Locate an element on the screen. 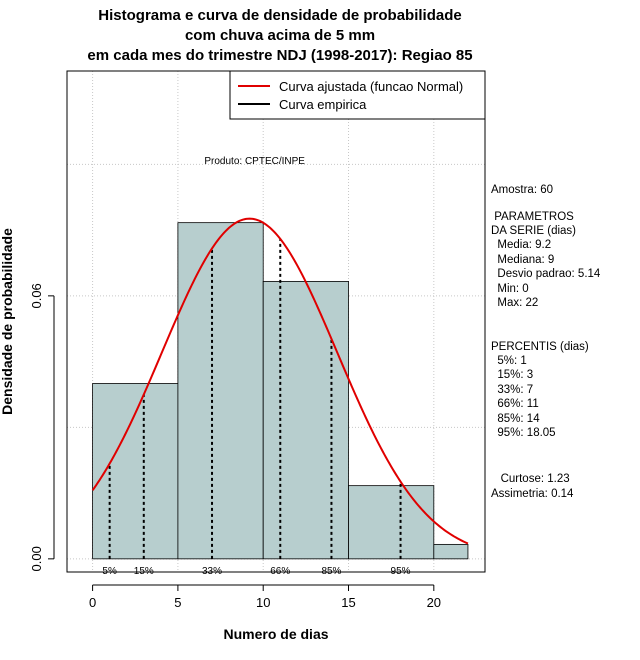 This screenshot has height=660, width=640. skewness: Assimetria: 0.14 is located at coordinates (532, 494).